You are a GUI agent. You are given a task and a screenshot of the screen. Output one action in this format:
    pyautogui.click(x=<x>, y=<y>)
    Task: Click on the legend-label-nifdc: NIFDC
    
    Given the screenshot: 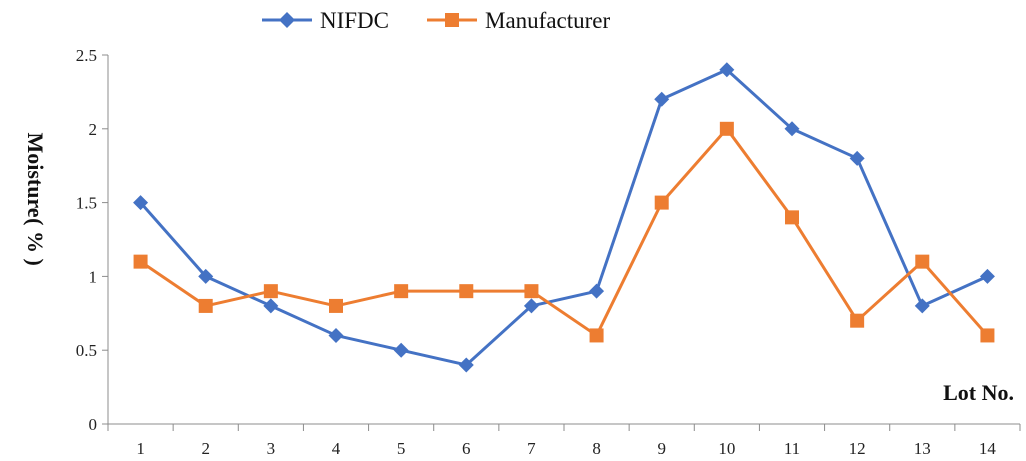 What is the action you would take?
    pyautogui.click(x=354, y=20)
    